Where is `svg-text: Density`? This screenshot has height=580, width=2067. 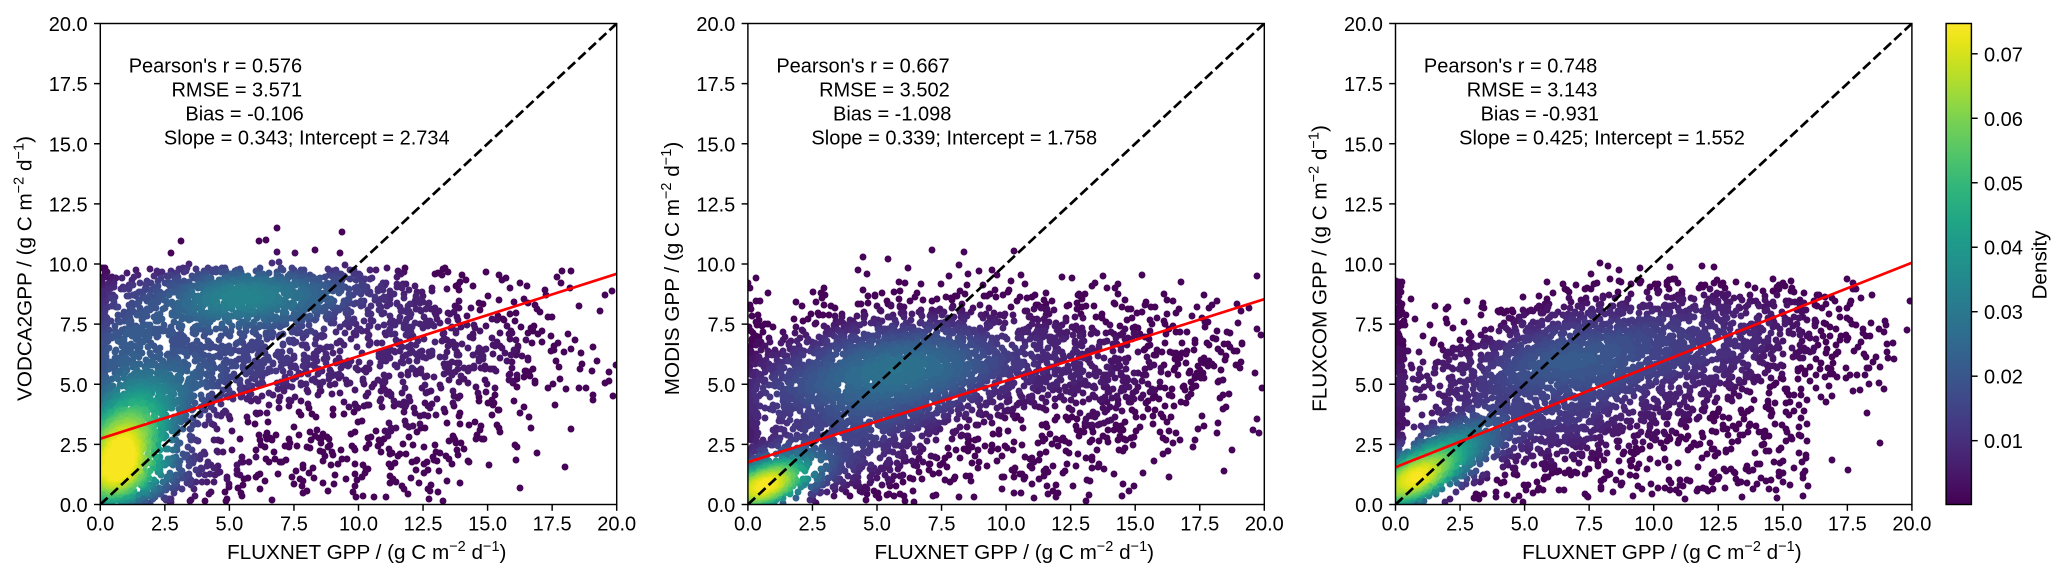
svg-text: Density is located at coordinates (2039, 265).